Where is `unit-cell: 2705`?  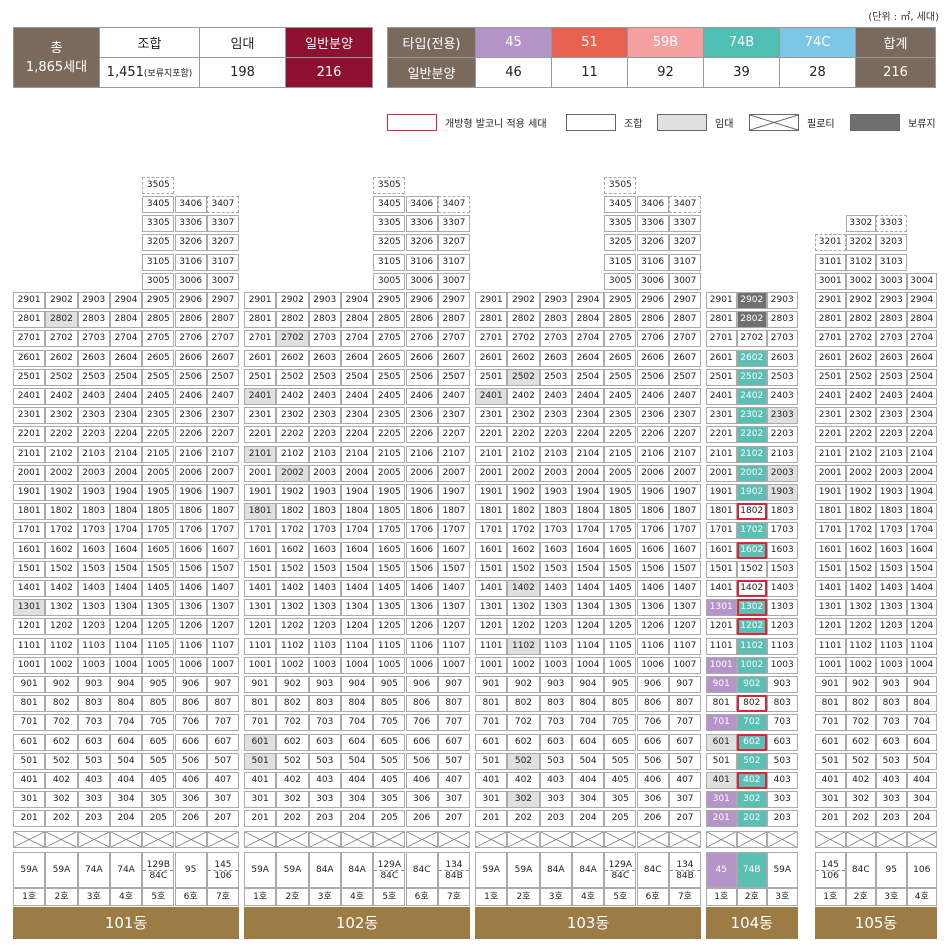 unit-cell: 2705 is located at coordinates (620, 339).